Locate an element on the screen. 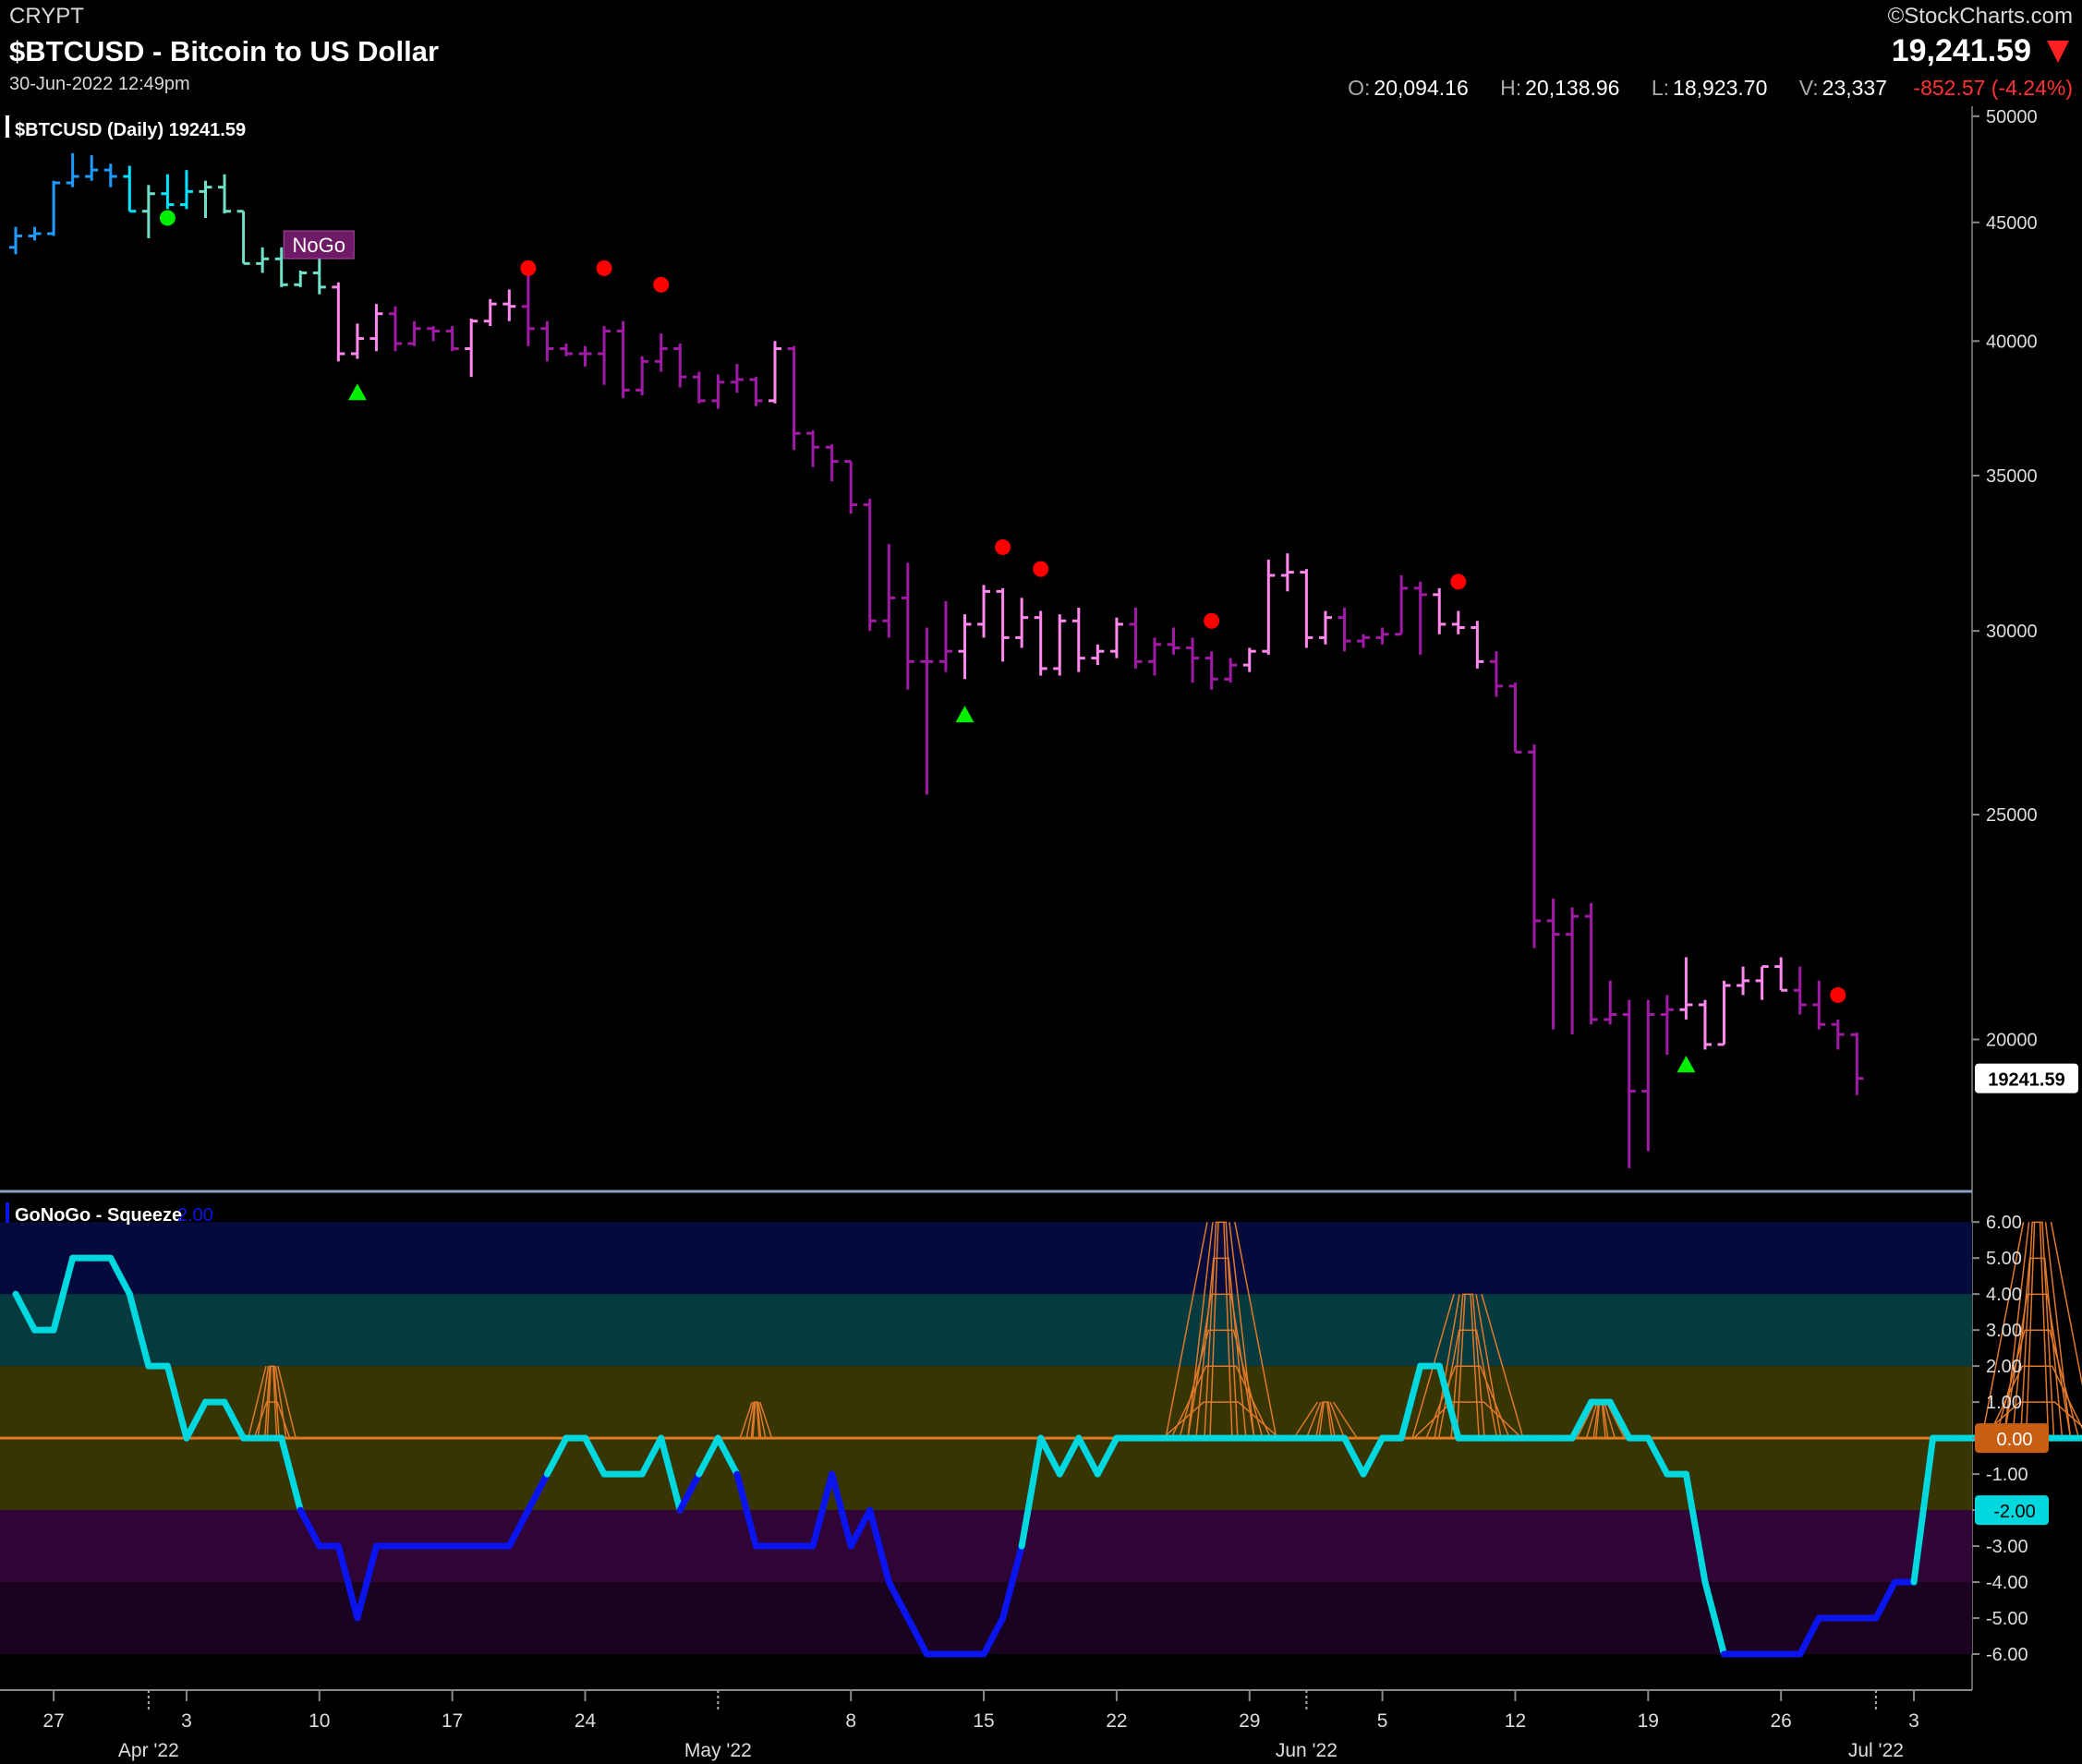 This screenshot has height=1764, width=2082. chart-datetime: 30-Jun-2022 12:49pm is located at coordinates (99, 84).